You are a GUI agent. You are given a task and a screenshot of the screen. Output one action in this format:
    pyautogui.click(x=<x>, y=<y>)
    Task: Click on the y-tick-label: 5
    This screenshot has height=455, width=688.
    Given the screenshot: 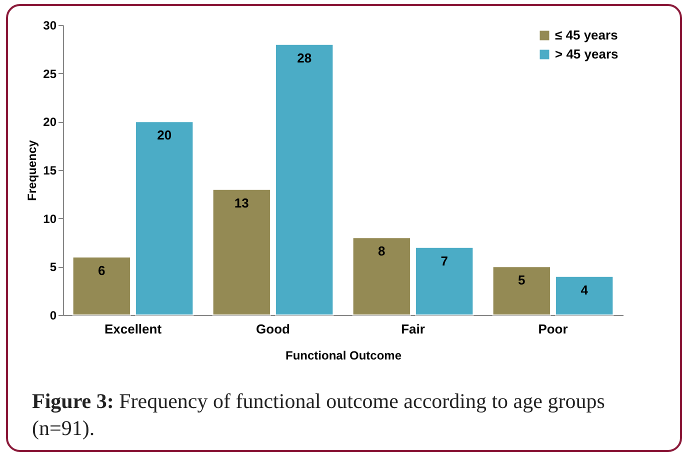 What is the action you would take?
    pyautogui.click(x=53, y=267)
    